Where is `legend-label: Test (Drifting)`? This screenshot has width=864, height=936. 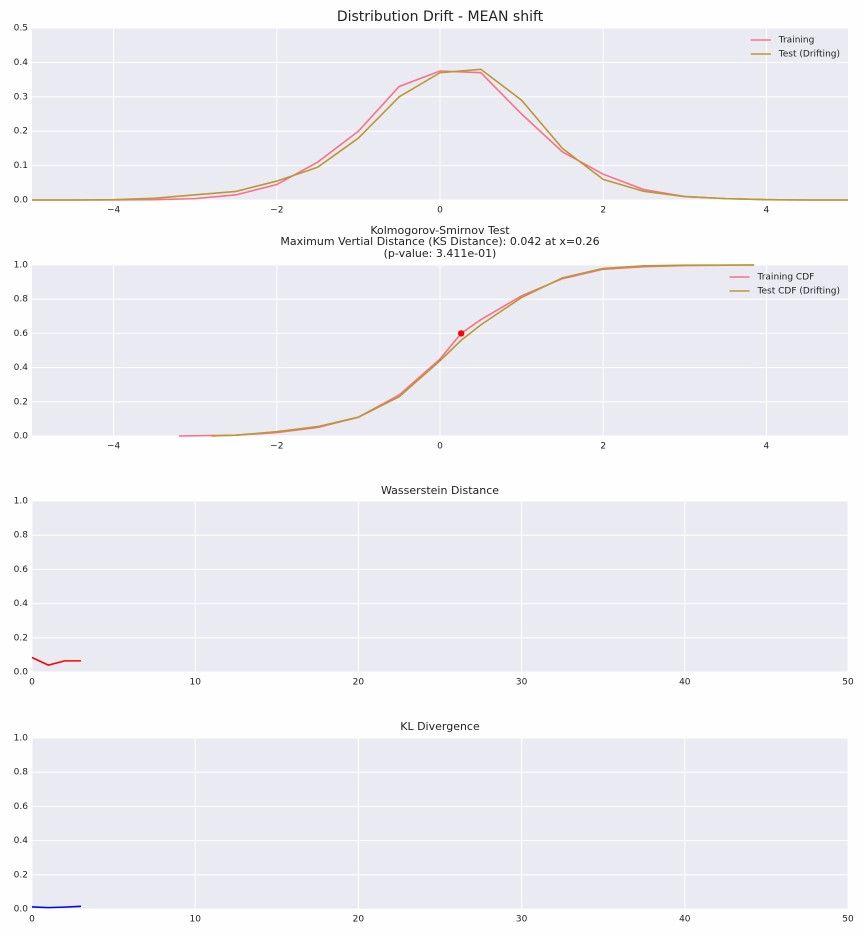 legend-label: Test (Drifting) is located at coordinates (809, 55).